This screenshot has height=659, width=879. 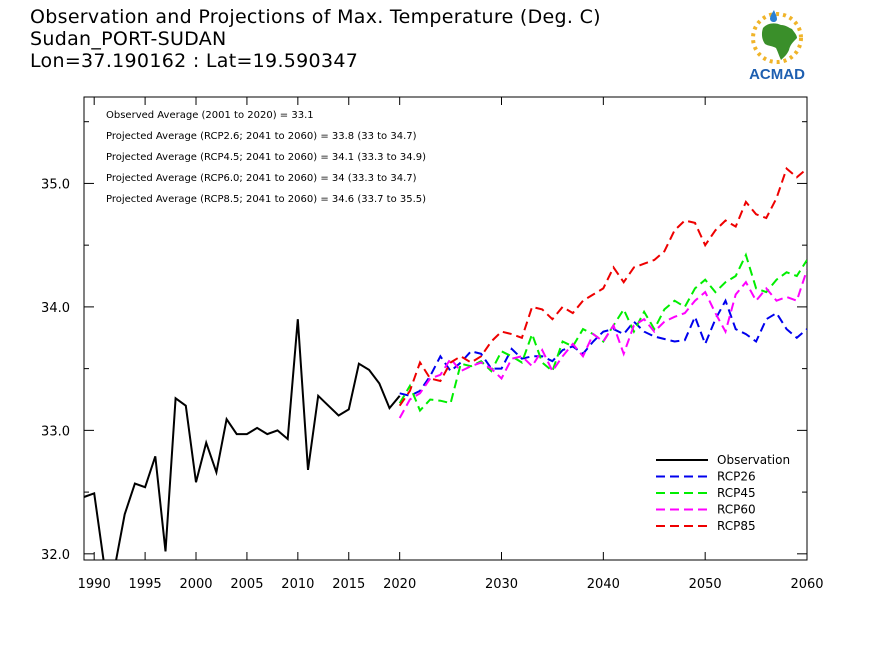 I want to click on y-tick-label: 33.0, so click(x=55, y=431).